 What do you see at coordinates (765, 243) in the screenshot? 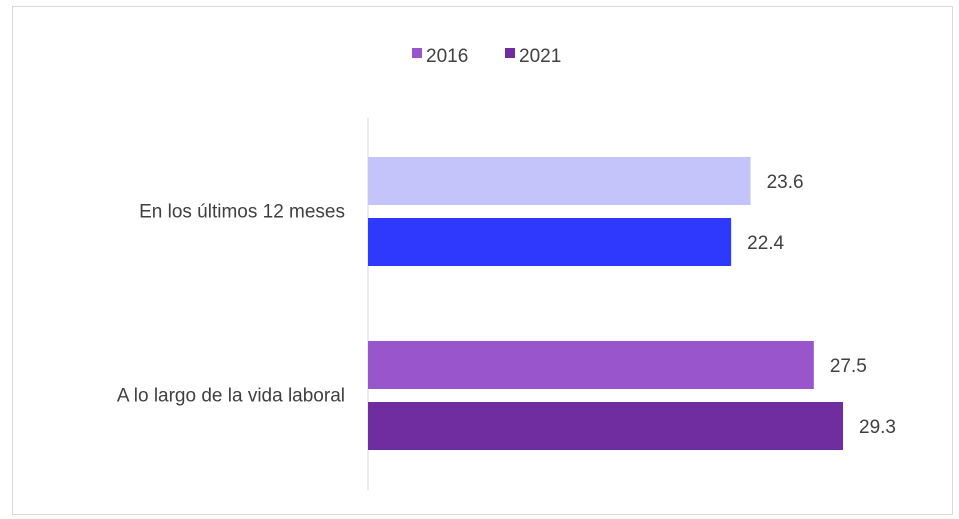
I see `data-label: 22.4` at bounding box center [765, 243].